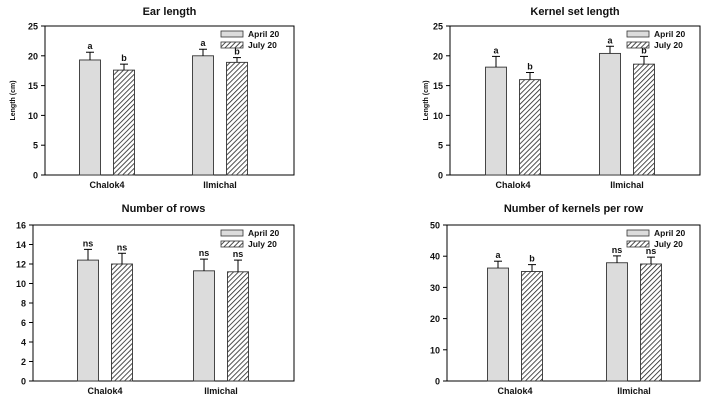 The width and height of the screenshot is (714, 401). What do you see at coordinates (435, 288) in the screenshot?
I see `y-tick-label: 30` at bounding box center [435, 288].